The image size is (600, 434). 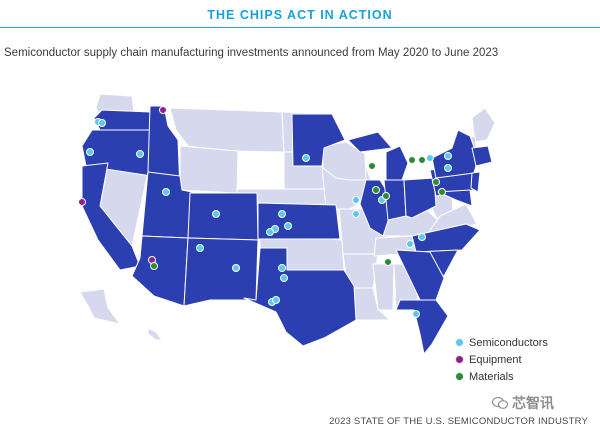 What do you see at coordinates (495, 359) in the screenshot?
I see `legend-label: Equipment` at bounding box center [495, 359].